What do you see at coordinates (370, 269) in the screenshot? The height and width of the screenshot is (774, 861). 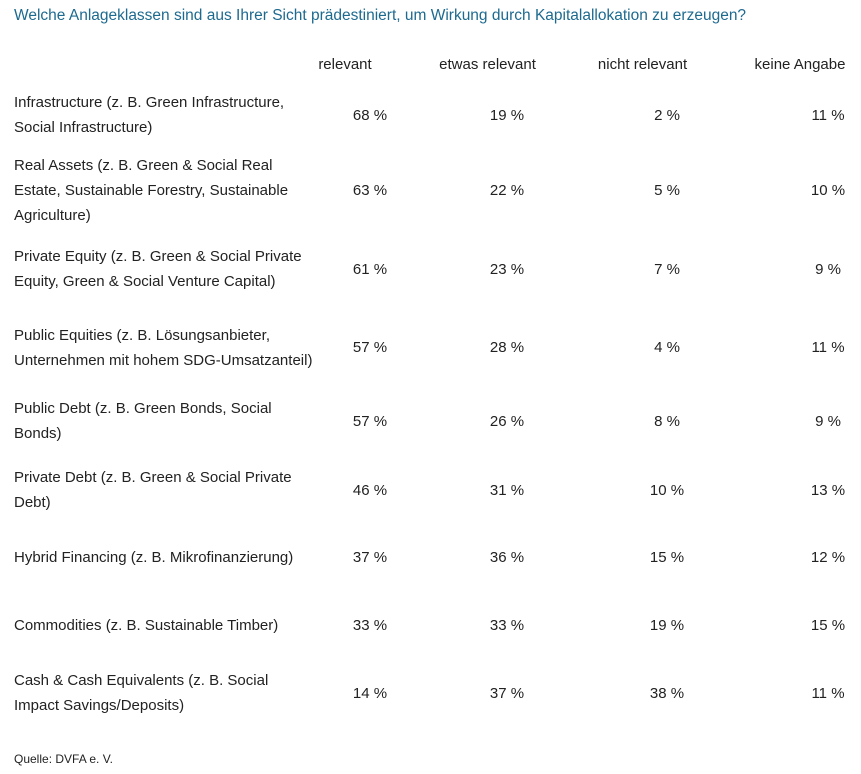 I see `cell-value: 61 %` at bounding box center [370, 269].